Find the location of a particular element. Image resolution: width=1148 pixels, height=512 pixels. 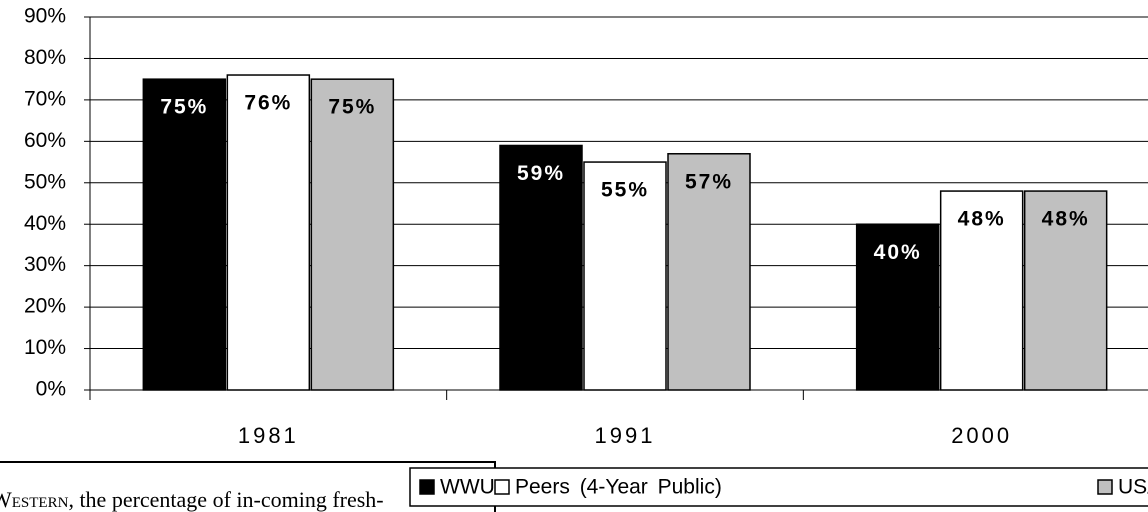

y-tick-label: 10% is located at coordinates (45, 347).